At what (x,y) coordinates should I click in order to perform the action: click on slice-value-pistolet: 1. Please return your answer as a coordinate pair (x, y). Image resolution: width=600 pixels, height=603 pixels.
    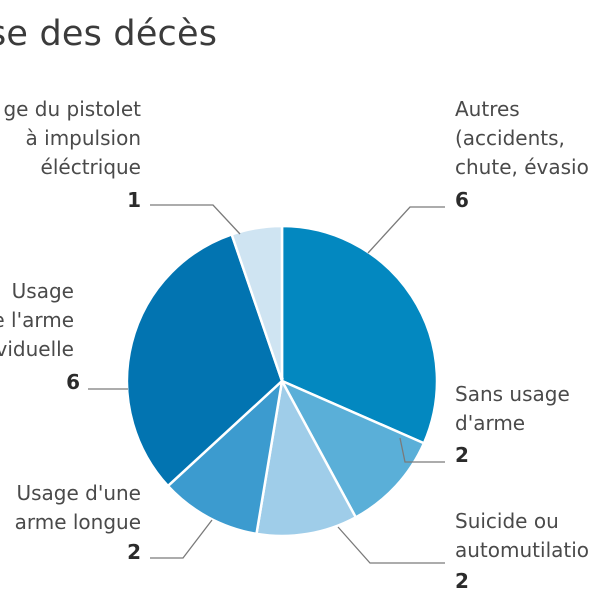
    Looking at the image, I should click on (134, 200).